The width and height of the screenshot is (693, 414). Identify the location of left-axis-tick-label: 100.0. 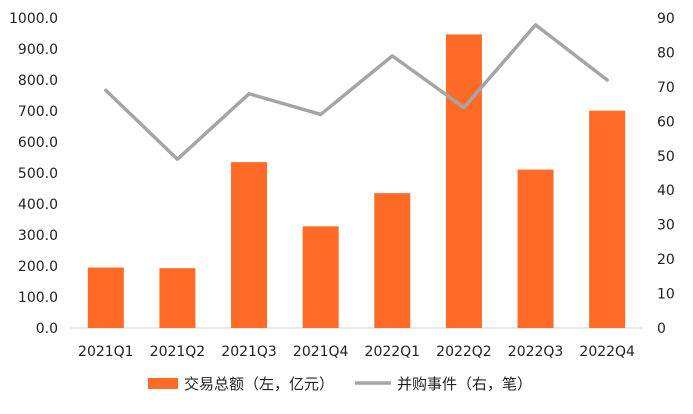
(38, 298).